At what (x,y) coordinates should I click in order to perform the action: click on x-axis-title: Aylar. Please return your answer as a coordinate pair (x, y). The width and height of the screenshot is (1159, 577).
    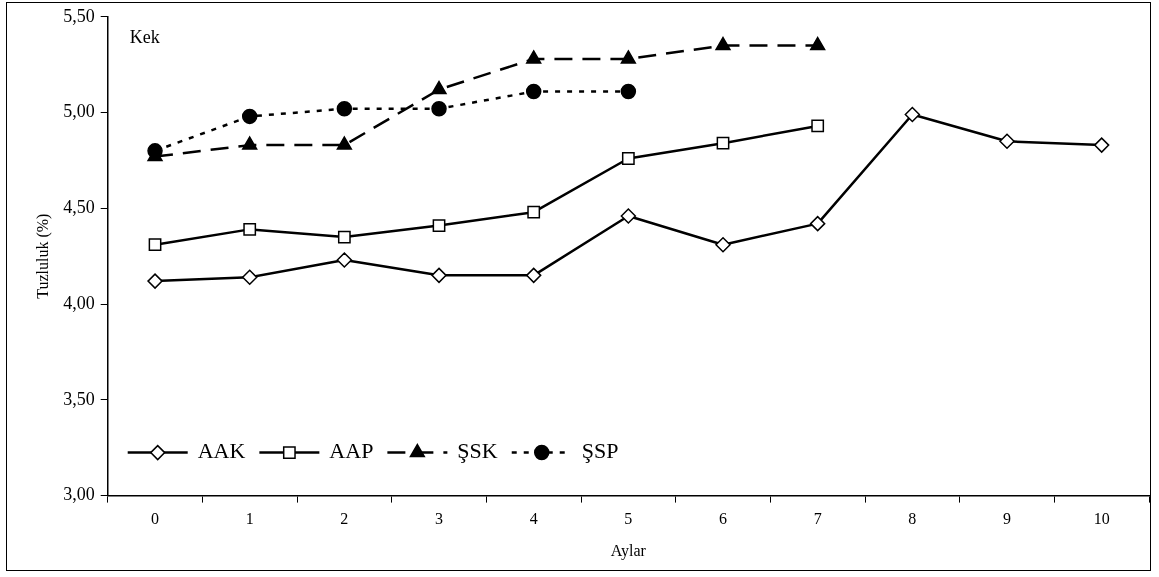
    Looking at the image, I should click on (628, 550).